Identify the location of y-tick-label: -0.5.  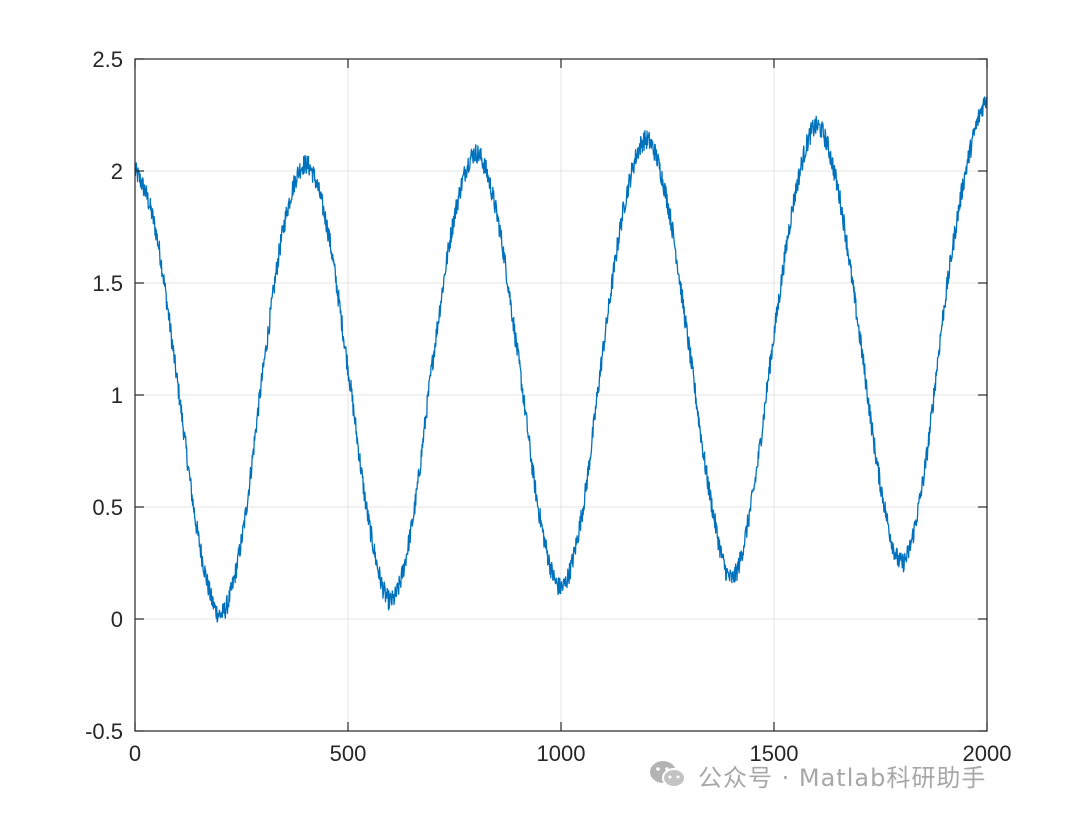
(104, 731).